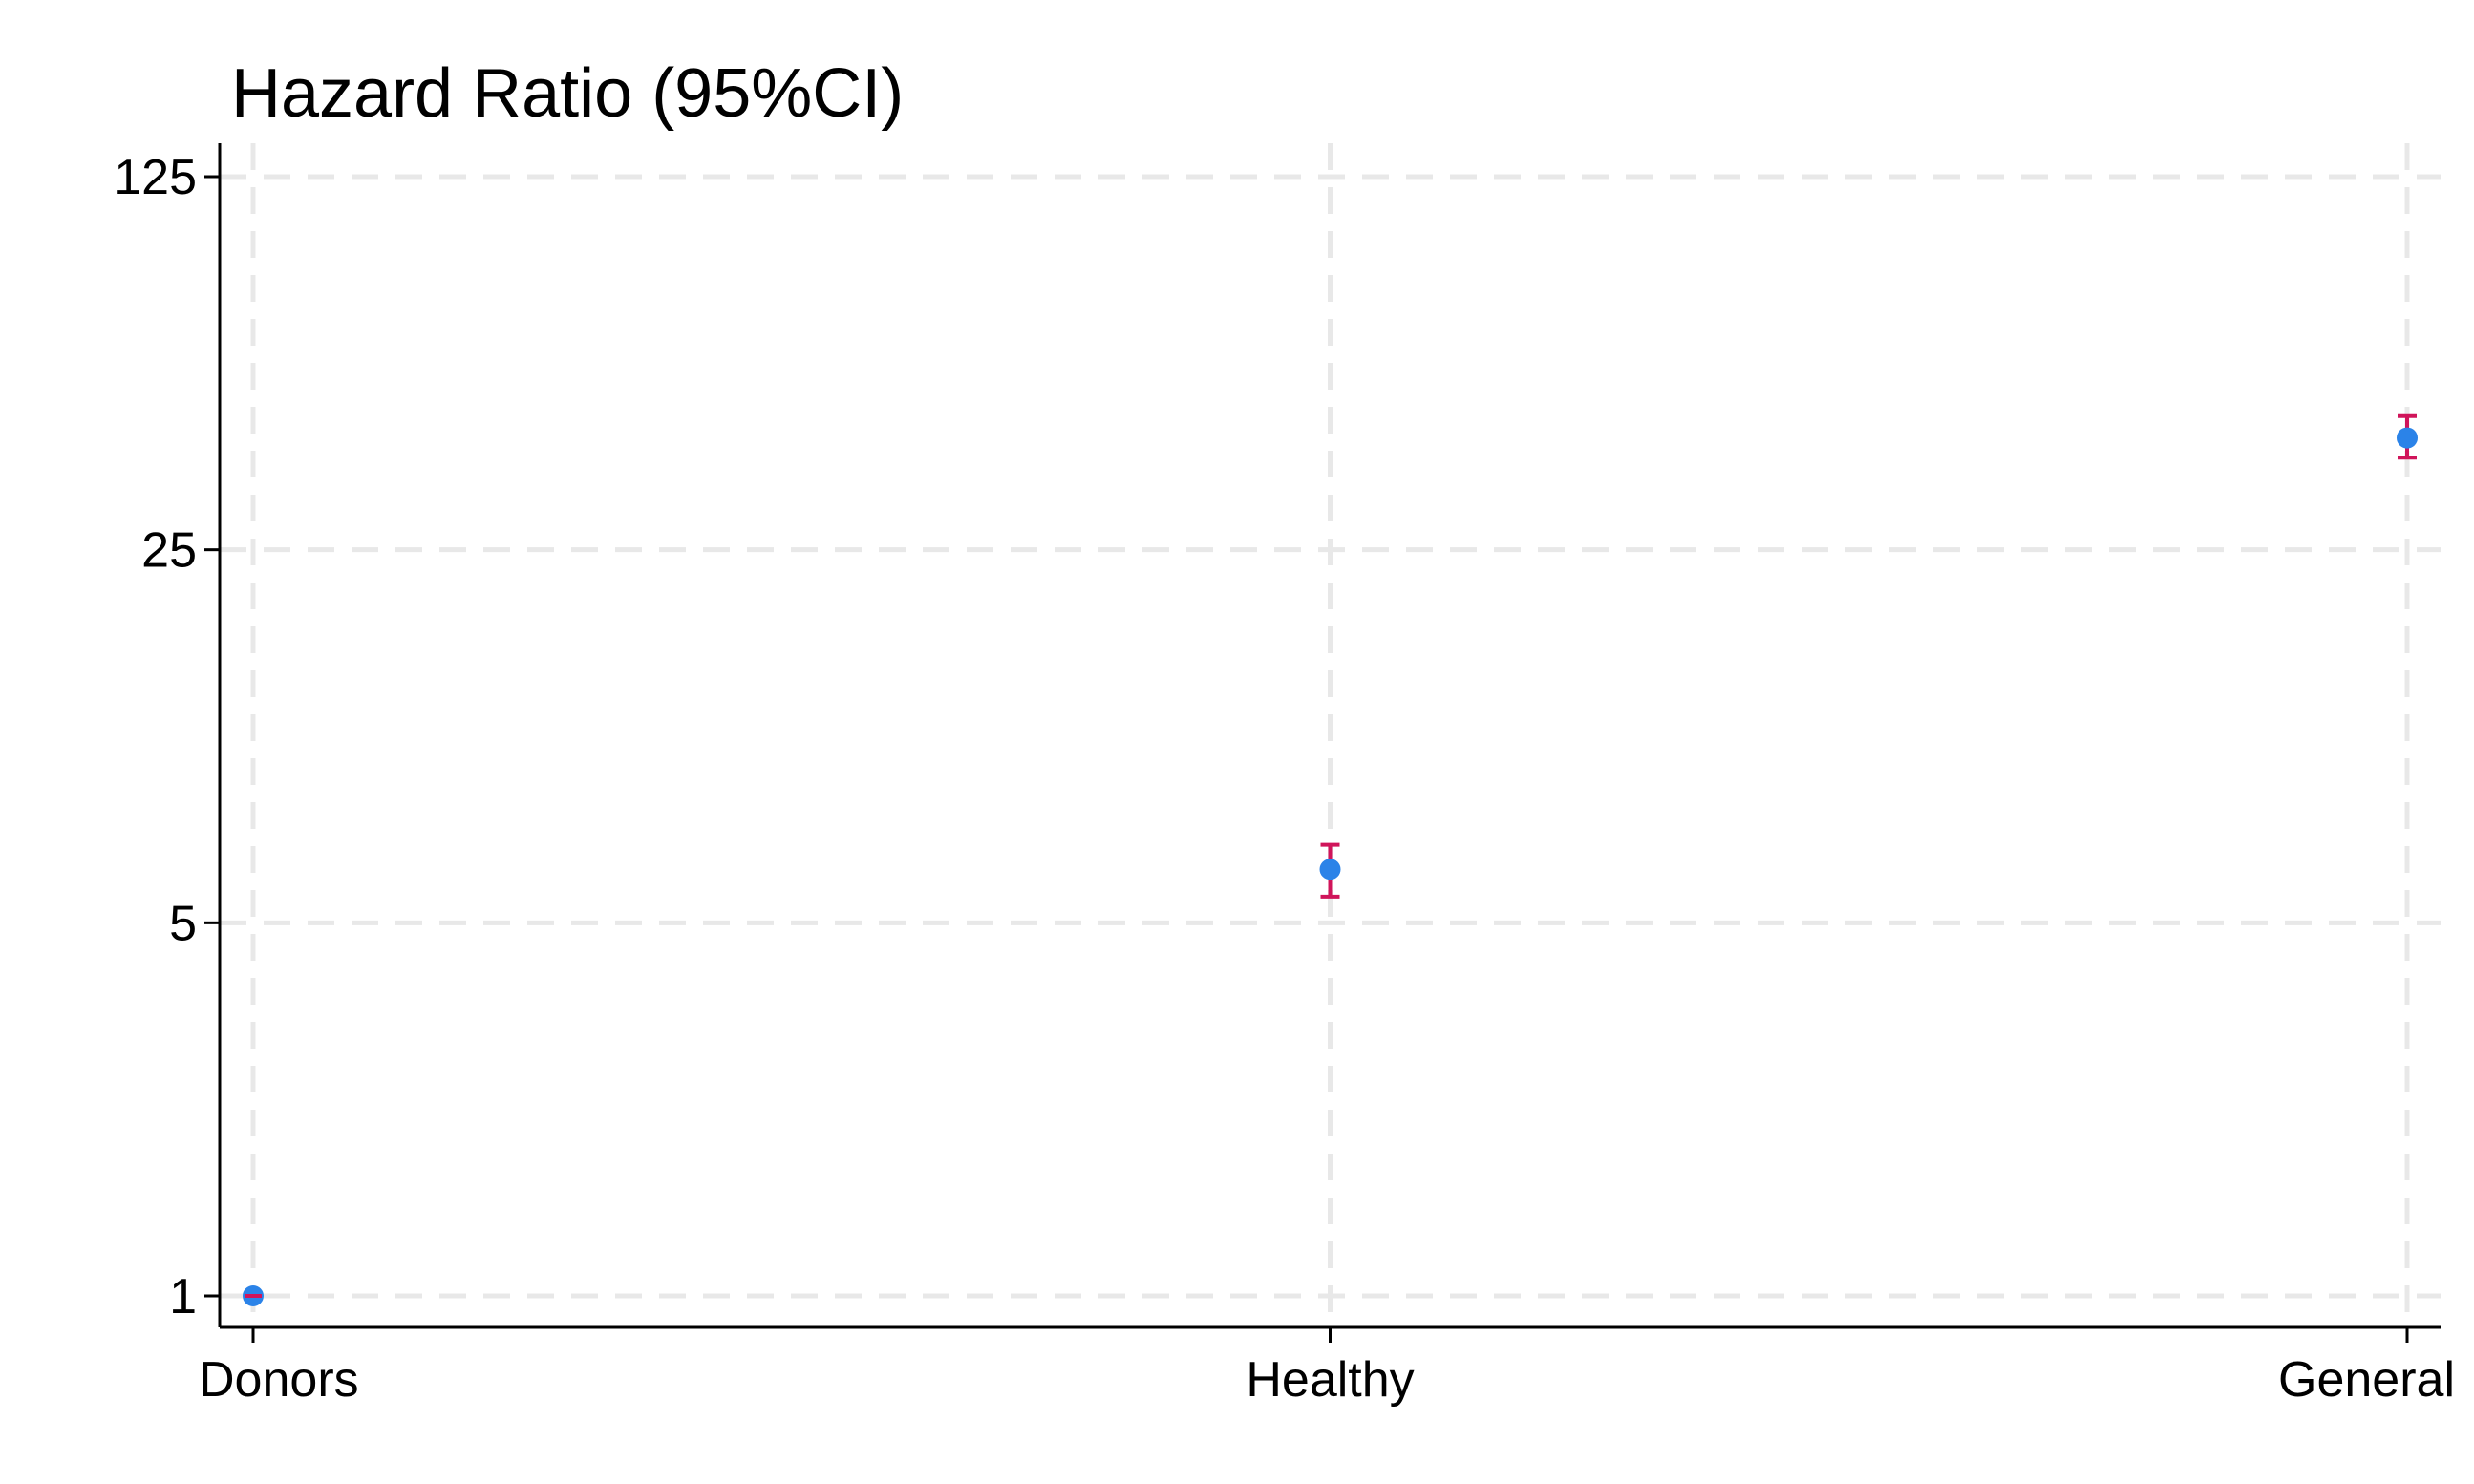 Image resolution: width=2474 pixels, height=1484 pixels. What do you see at coordinates (567, 94) in the screenshot?
I see `chart-title: Hazard Ratio (95%CI)` at bounding box center [567, 94].